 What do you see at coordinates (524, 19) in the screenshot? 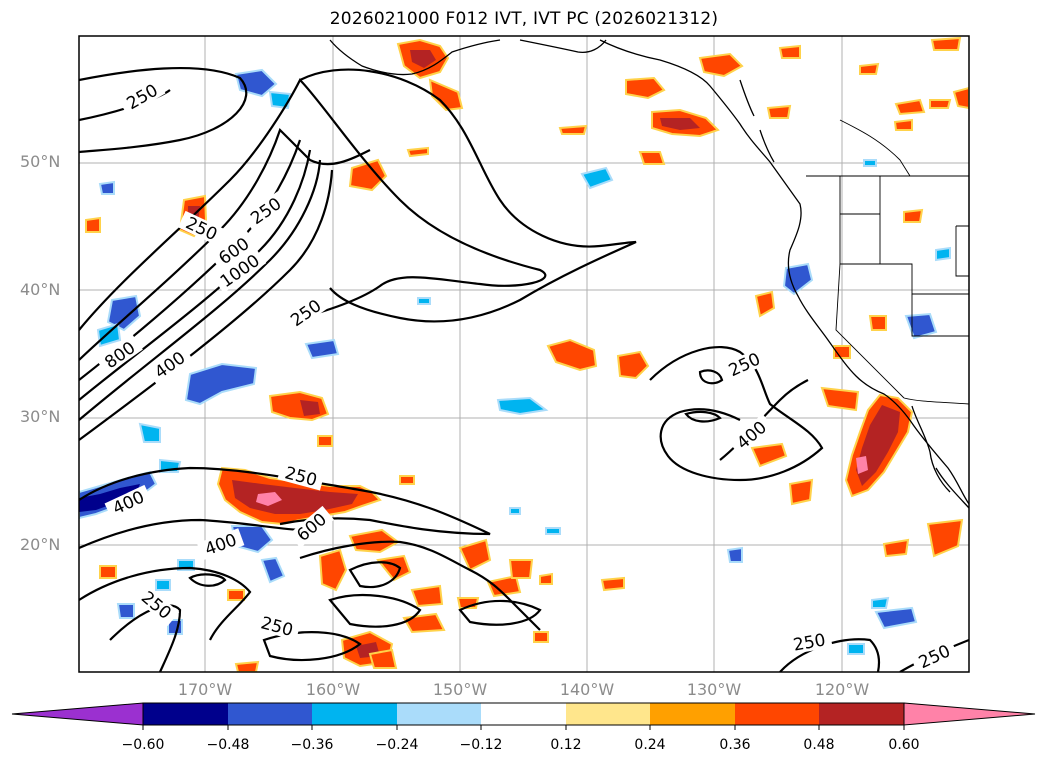
I see `map-title: 2026021000 F012 IVT, IVT PC (2026021312)` at bounding box center [524, 19].